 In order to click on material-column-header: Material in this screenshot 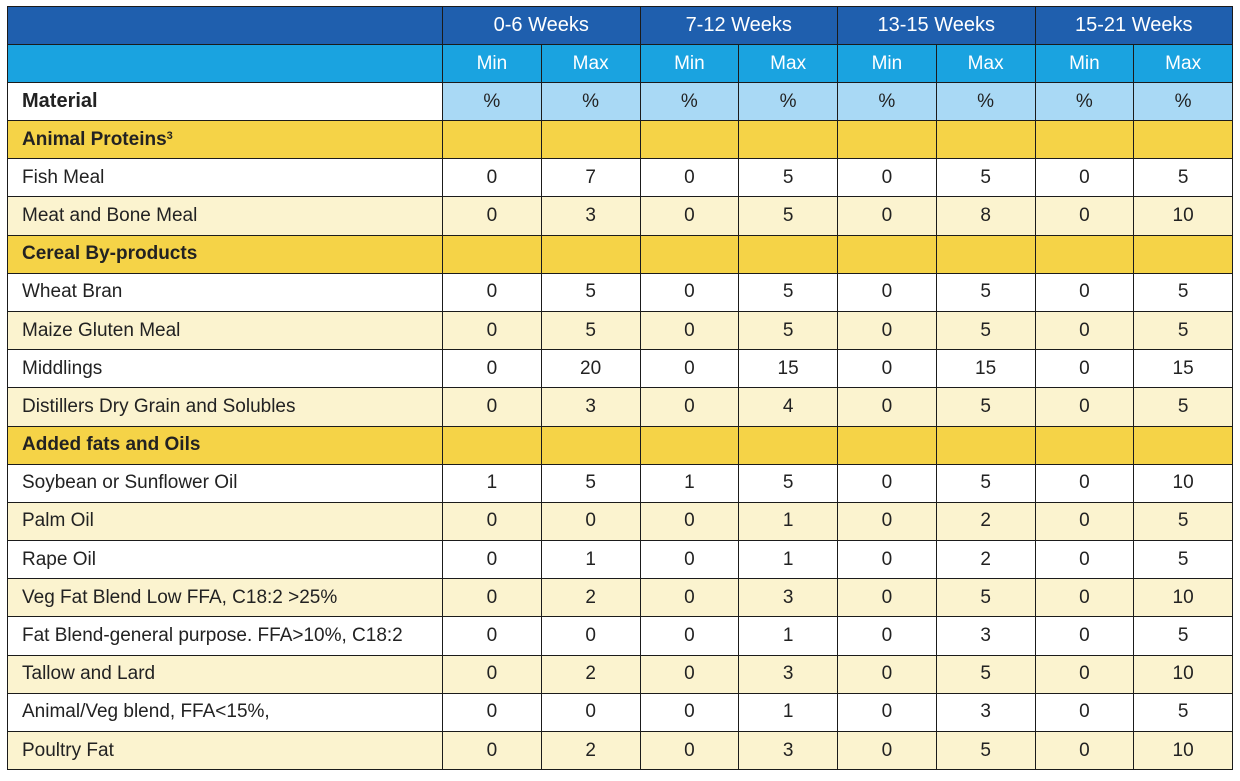, I will do `click(225, 101)`.